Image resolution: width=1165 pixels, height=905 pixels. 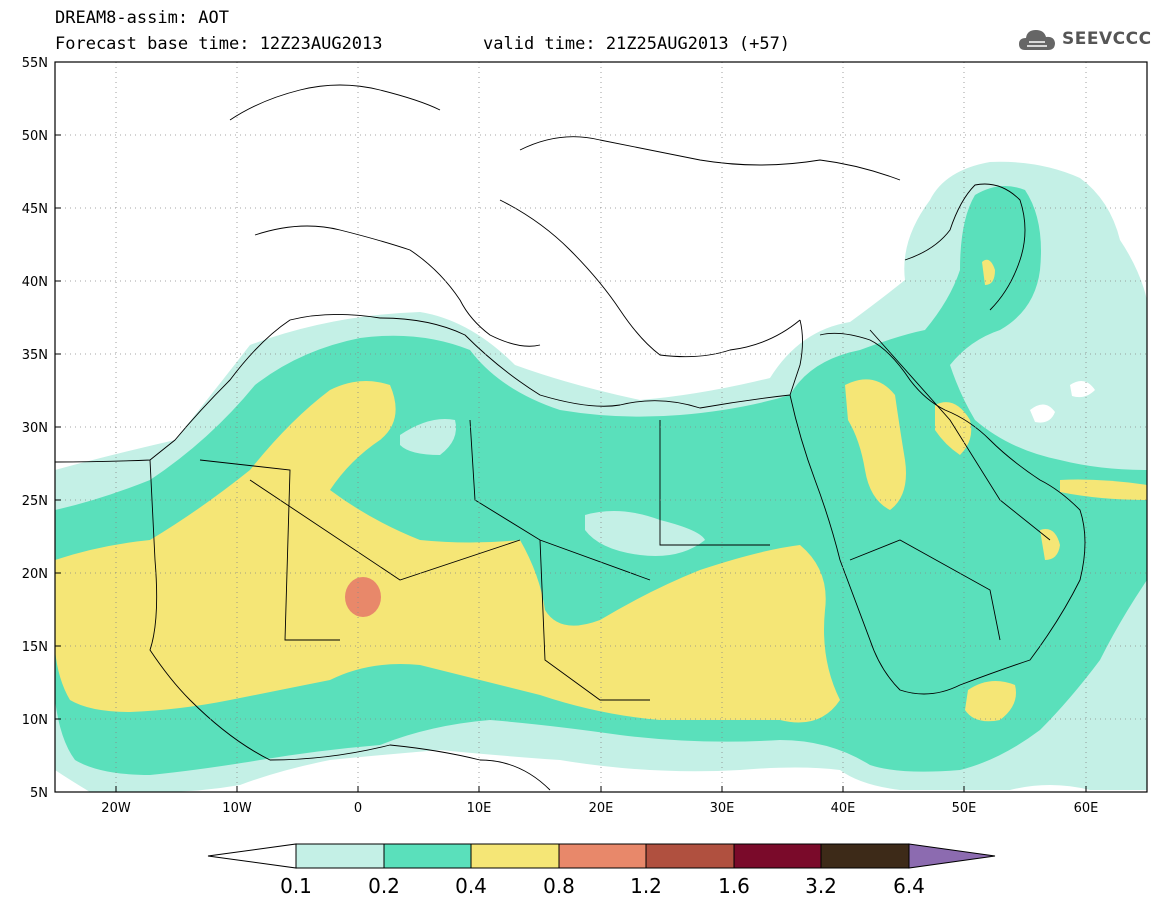 I want to click on lon-tick-label: 0, so click(x=358, y=808).